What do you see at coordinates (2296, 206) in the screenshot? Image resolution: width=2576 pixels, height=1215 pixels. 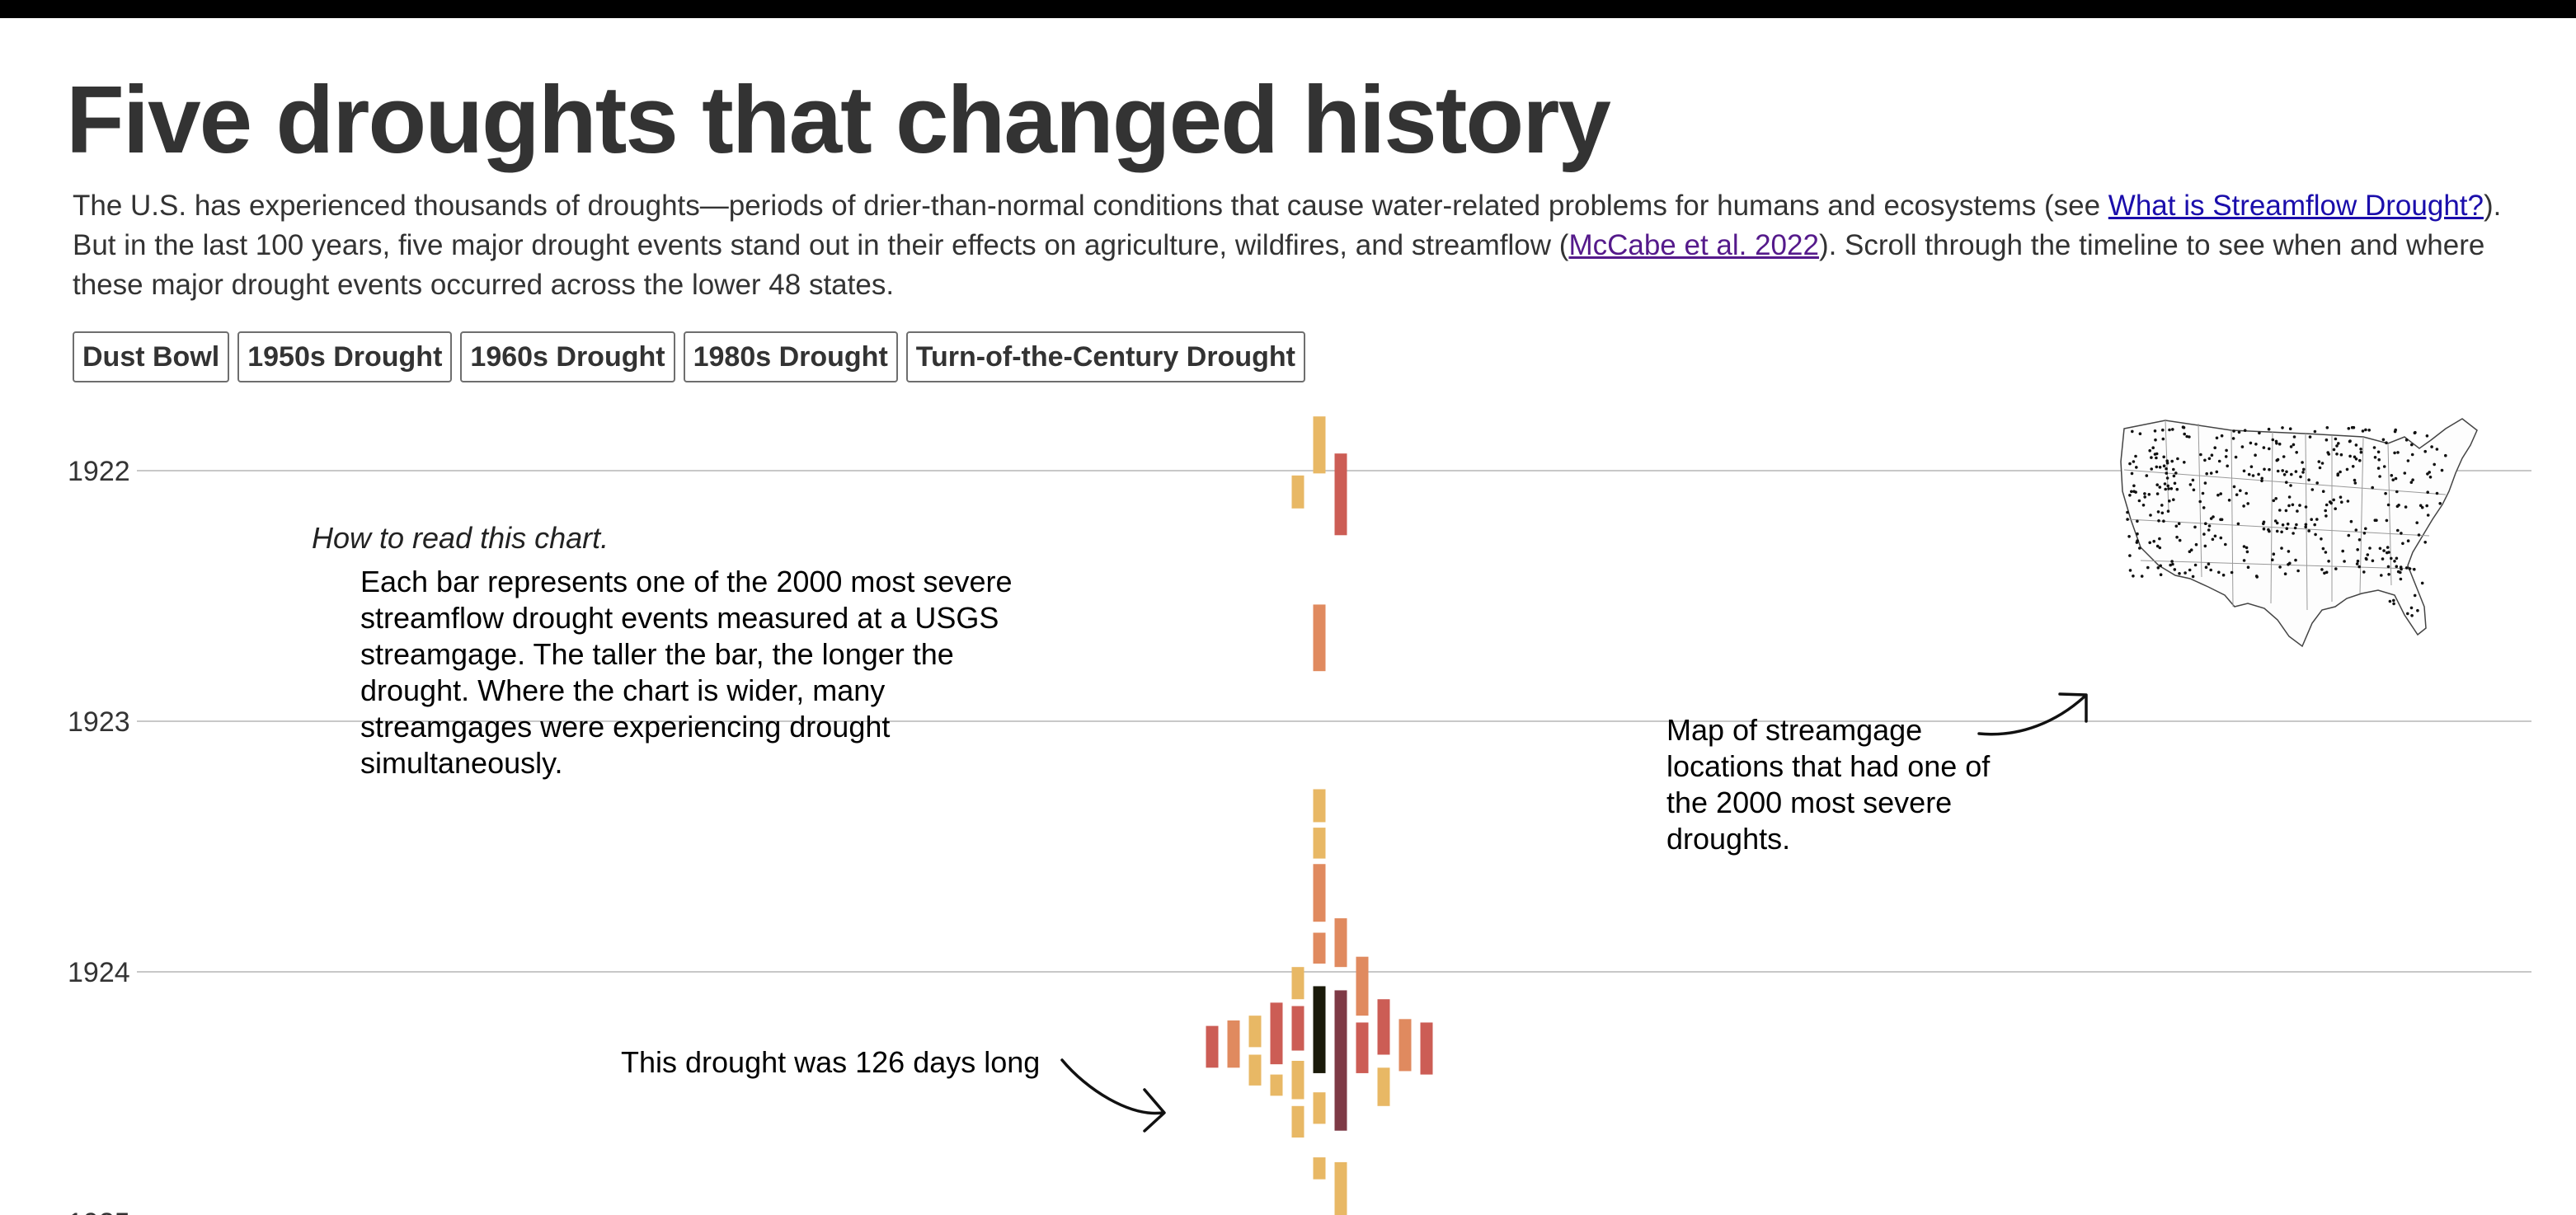 I see `streamflow-drought-link: What is Streamflow Drought?` at bounding box center [2296, 206].